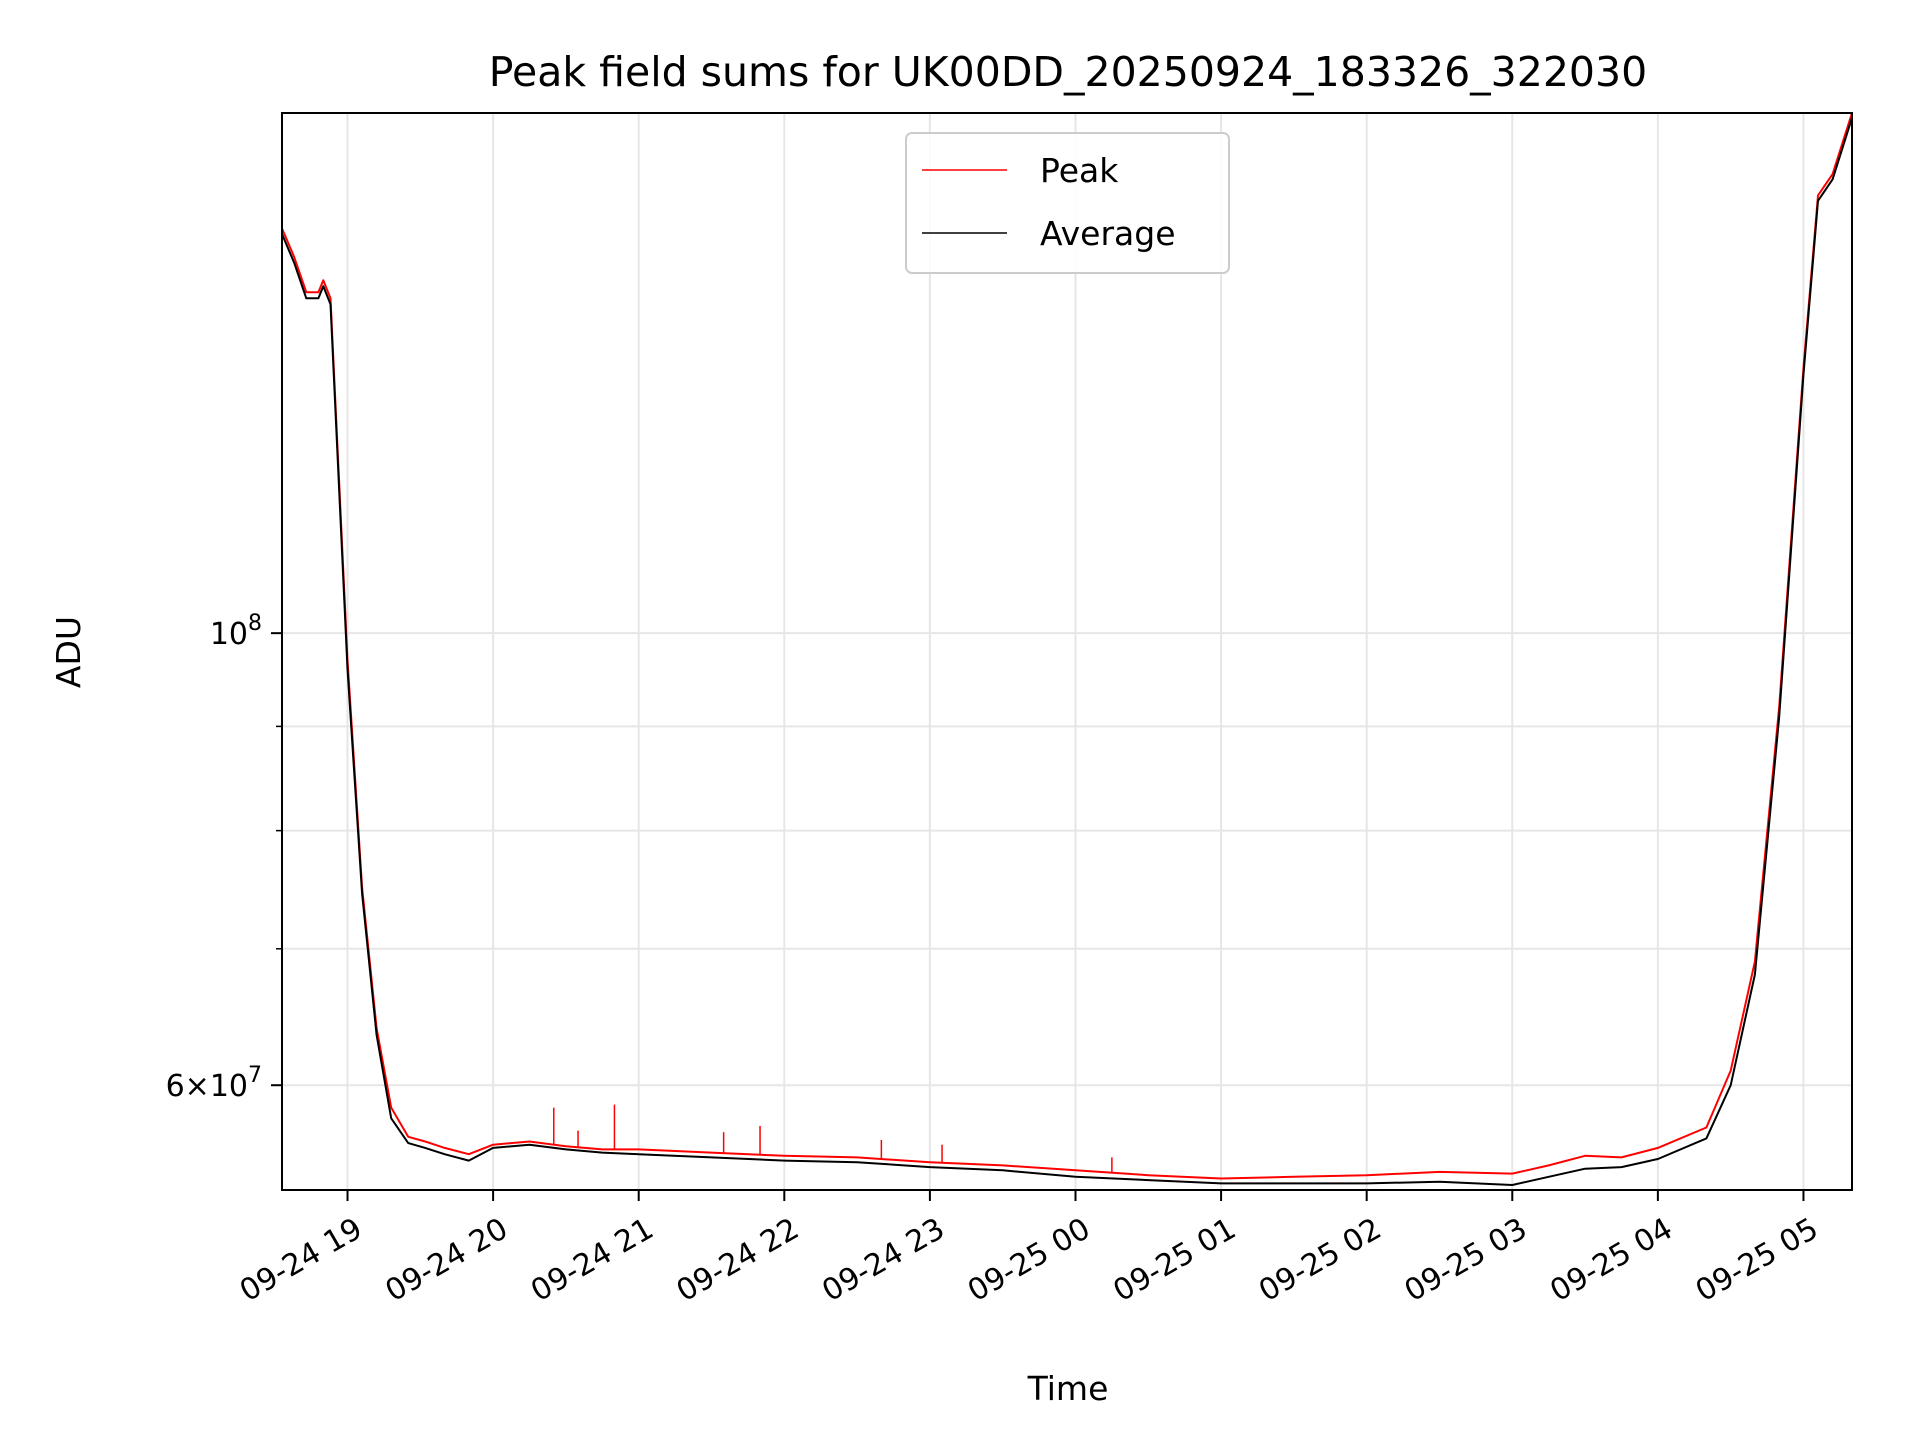 The width and height of the screenshot is (1920, 1440). What do you see at coordinates (1108, 233) in the screenshot?
I see `legend-label-average: Average` at bounding box center [1108, 233].